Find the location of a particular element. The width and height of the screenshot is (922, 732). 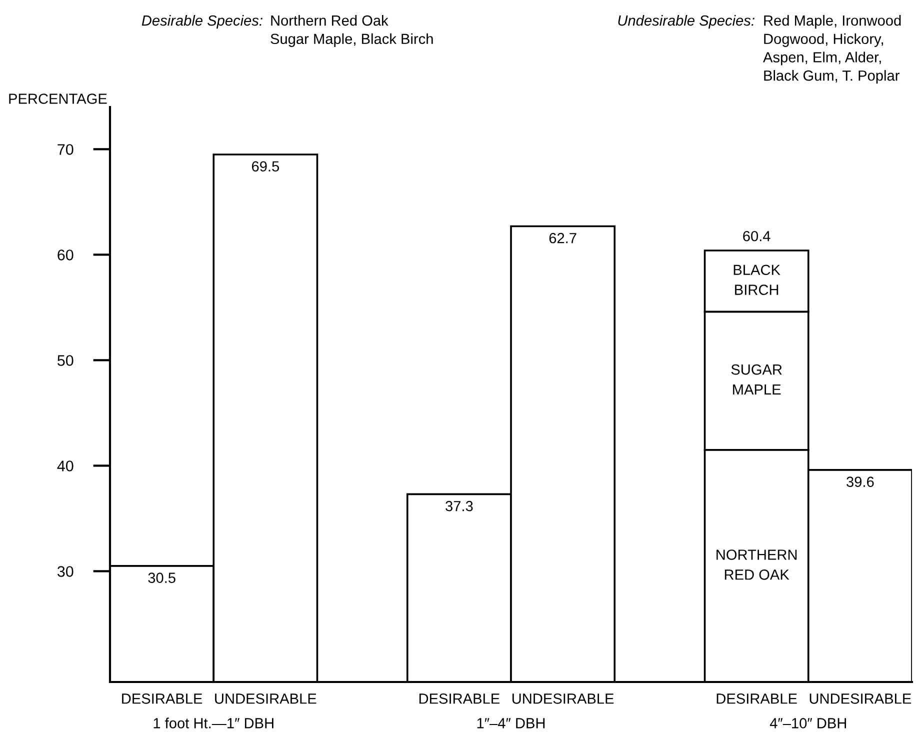

y-tick-label: 50 is located at coordinates (66, 360).